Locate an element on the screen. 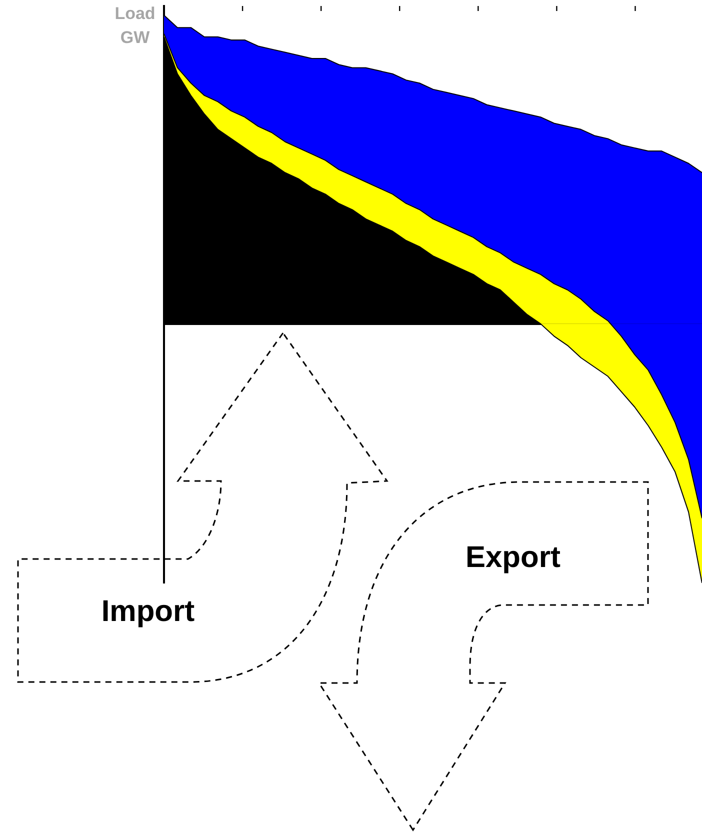 Image resolution: width=702 pixels, height=834 pixels. text: Import is located at coordinates (148, 612).